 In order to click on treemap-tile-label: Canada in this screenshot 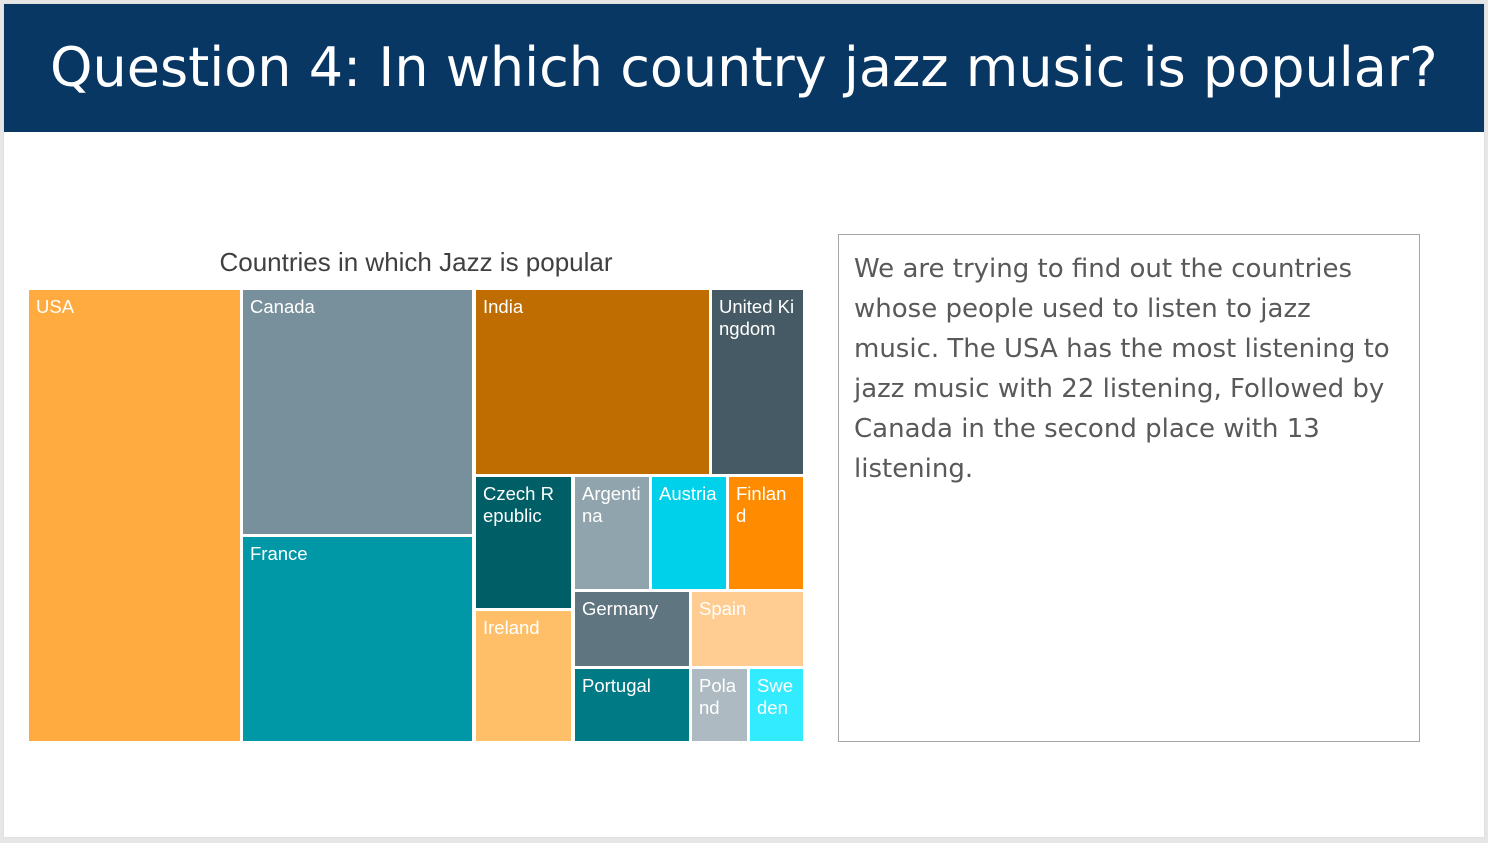, I will do `click(282, 306)`.